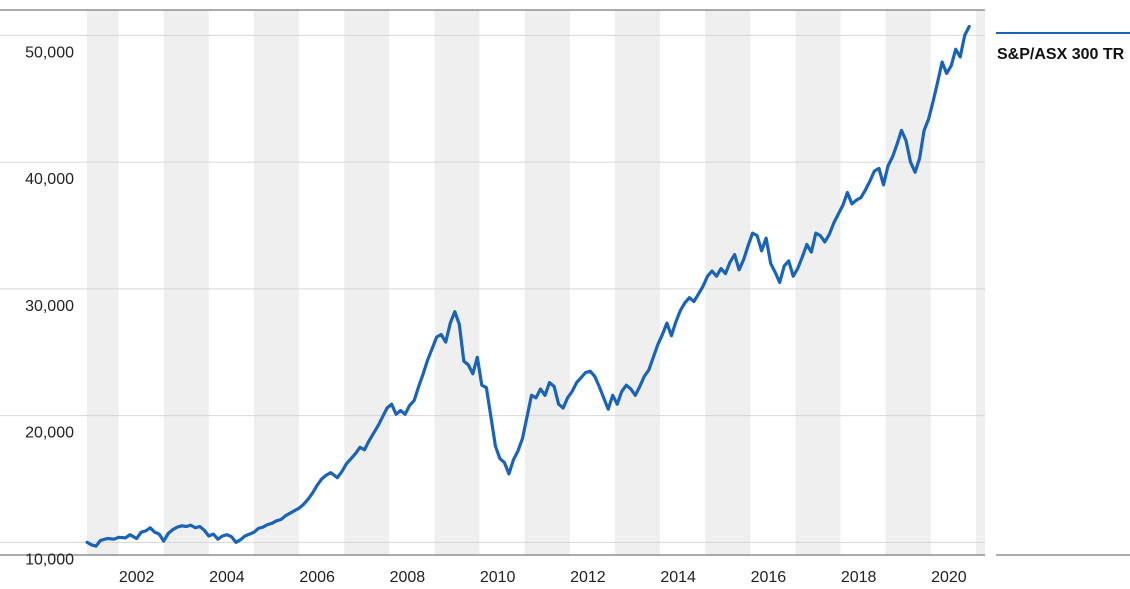  What do you see at coordinates (137, 577) in the screenshot?
I see `x-tick-label: 2002` at bounding box center [137, 577].